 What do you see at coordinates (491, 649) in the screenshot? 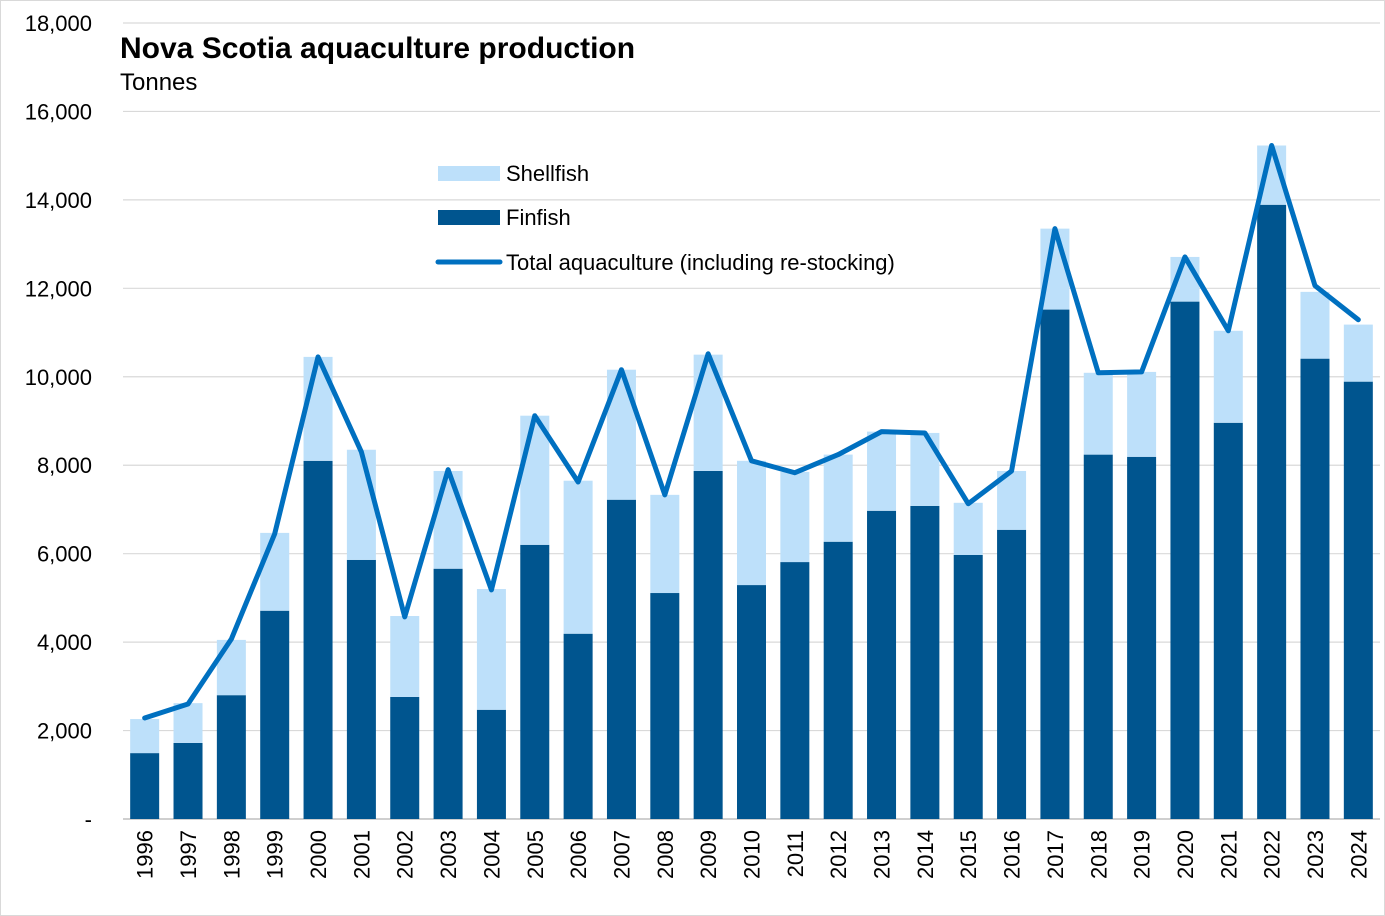
I see `bar-shellfish-2004` at bounding box center [491, 649].